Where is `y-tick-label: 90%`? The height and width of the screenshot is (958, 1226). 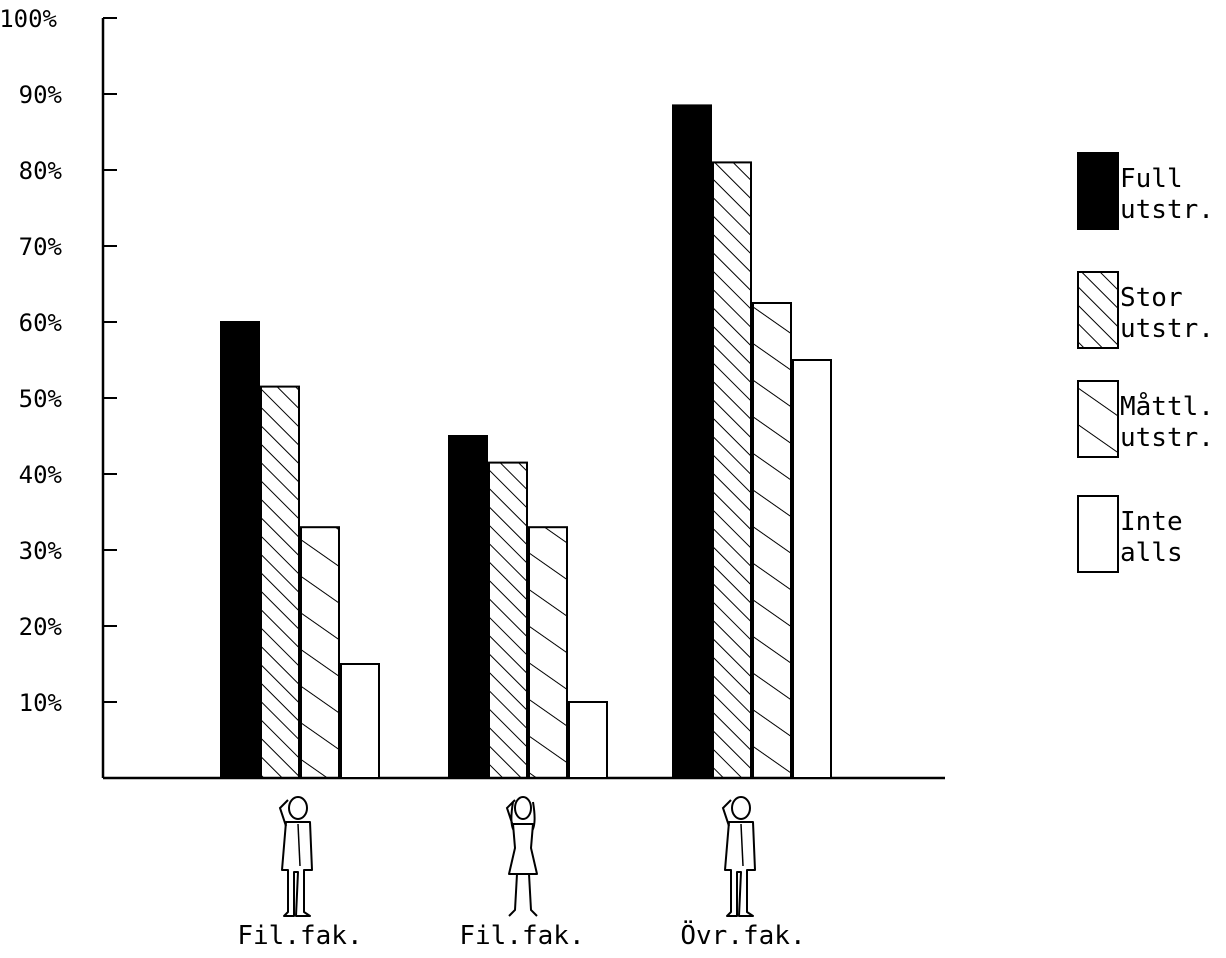 y-tick-label: 90% is located at coordinates (41, 95).